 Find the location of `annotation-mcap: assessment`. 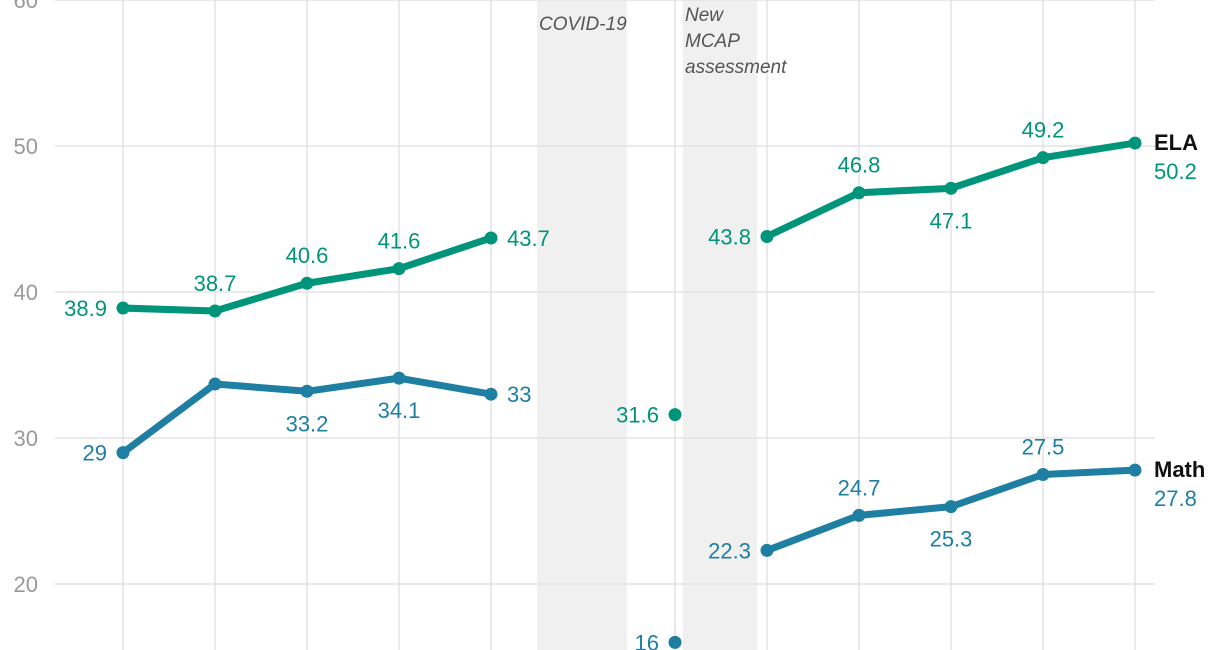

annotation-mcap: assessment is located at coordinates (736, 67).